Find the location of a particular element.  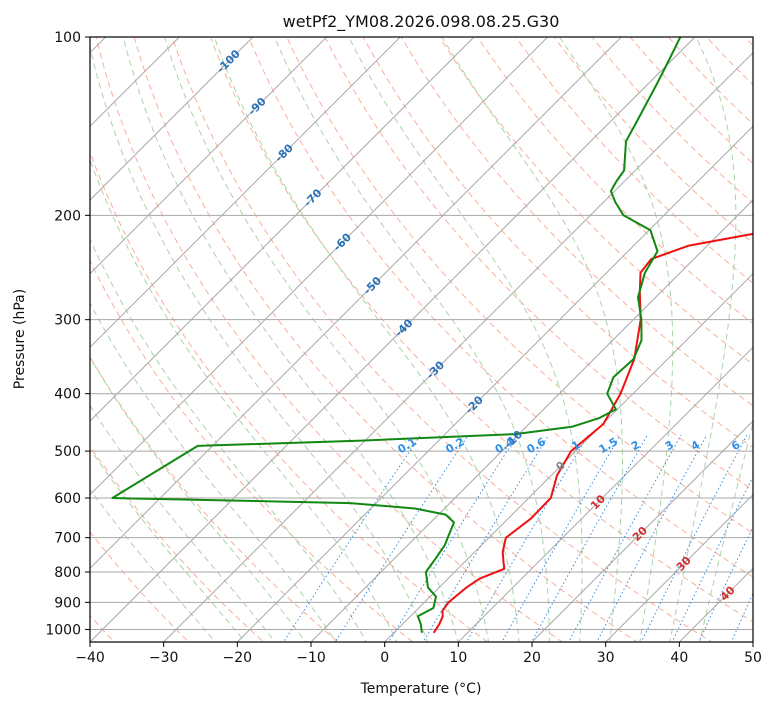

mixing-ratio-label: 8 is located at coordinates (763, 445).